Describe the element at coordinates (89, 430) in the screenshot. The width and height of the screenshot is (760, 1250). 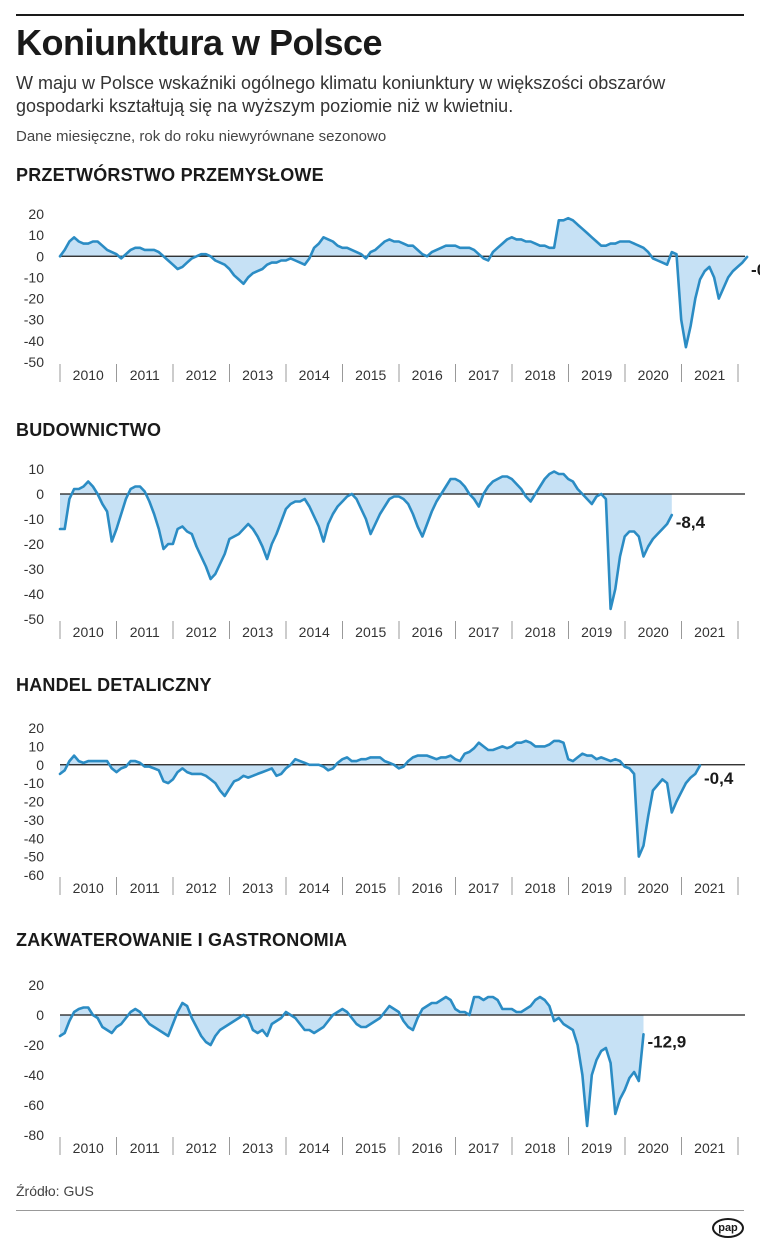
I see `chart-title-construction: BUDOWNICTWO` at that location.